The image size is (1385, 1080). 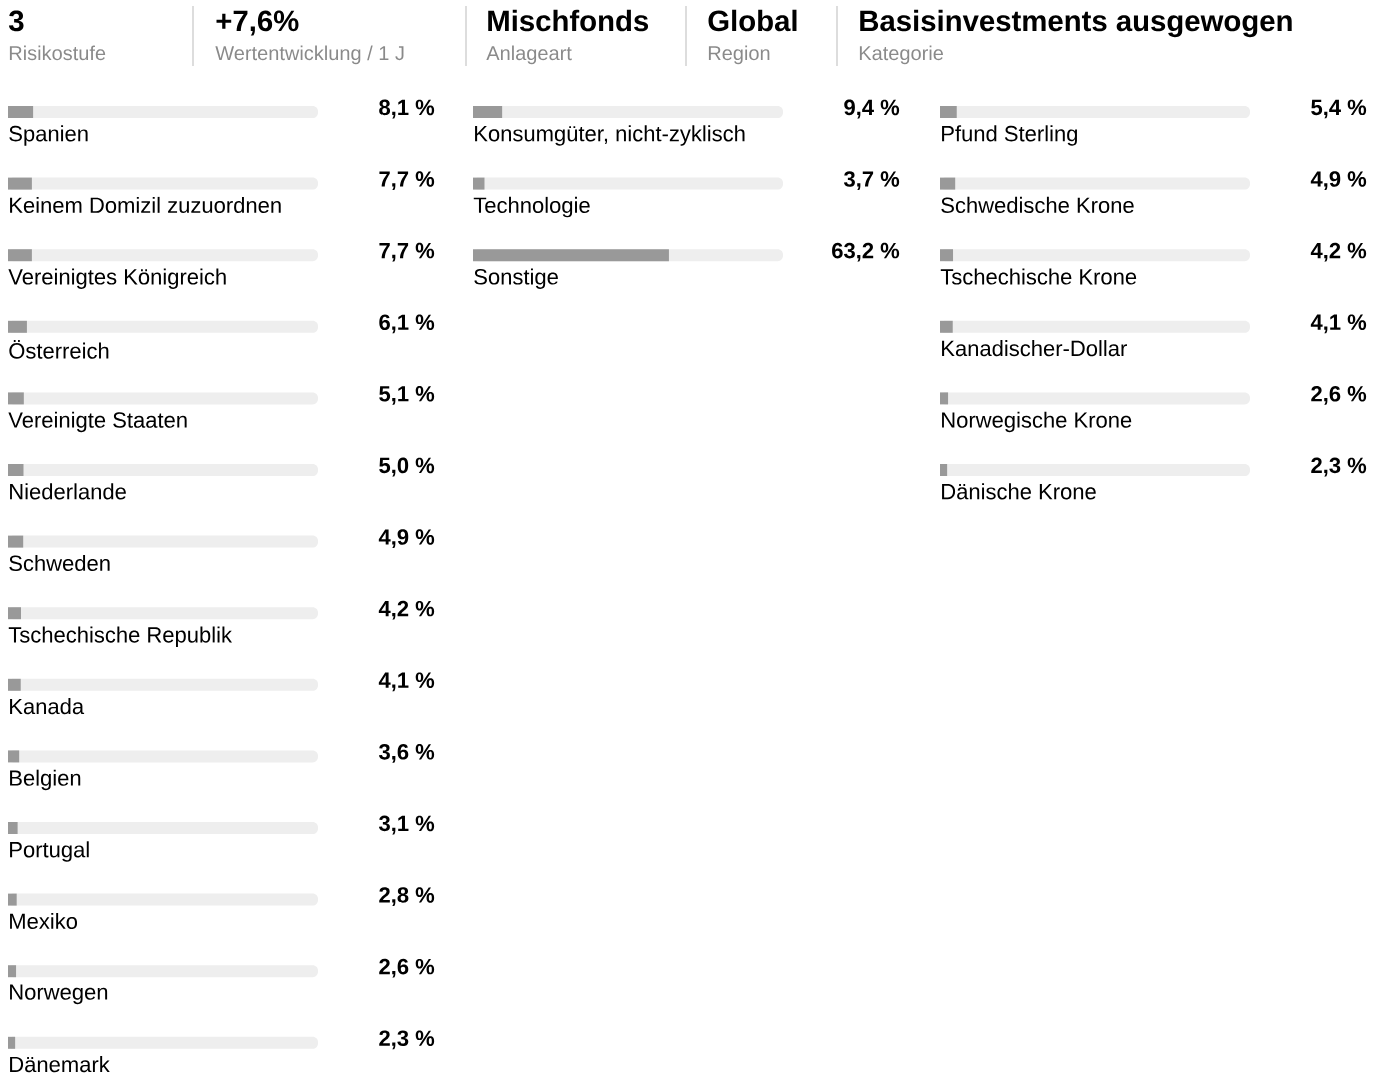 I want to click on text: Global, so click(x=752, y=20).